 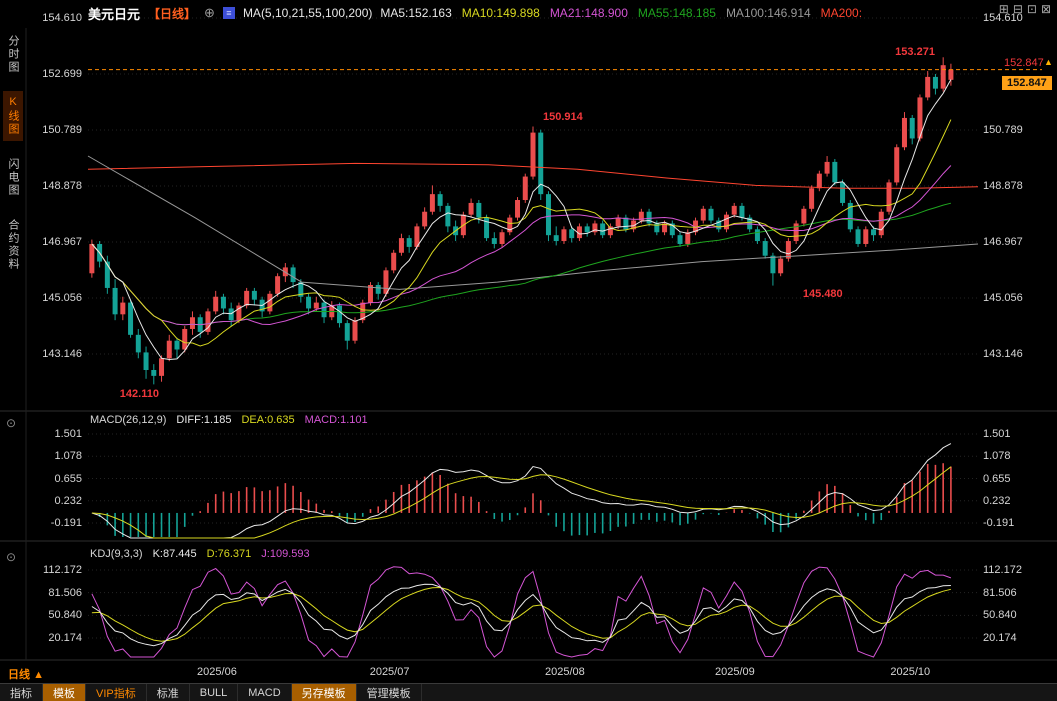 What do you see at coordinates (336, 420) in the screenshot?
I see `macd-value: MACD:1.101` at bounding box center [336, 420].